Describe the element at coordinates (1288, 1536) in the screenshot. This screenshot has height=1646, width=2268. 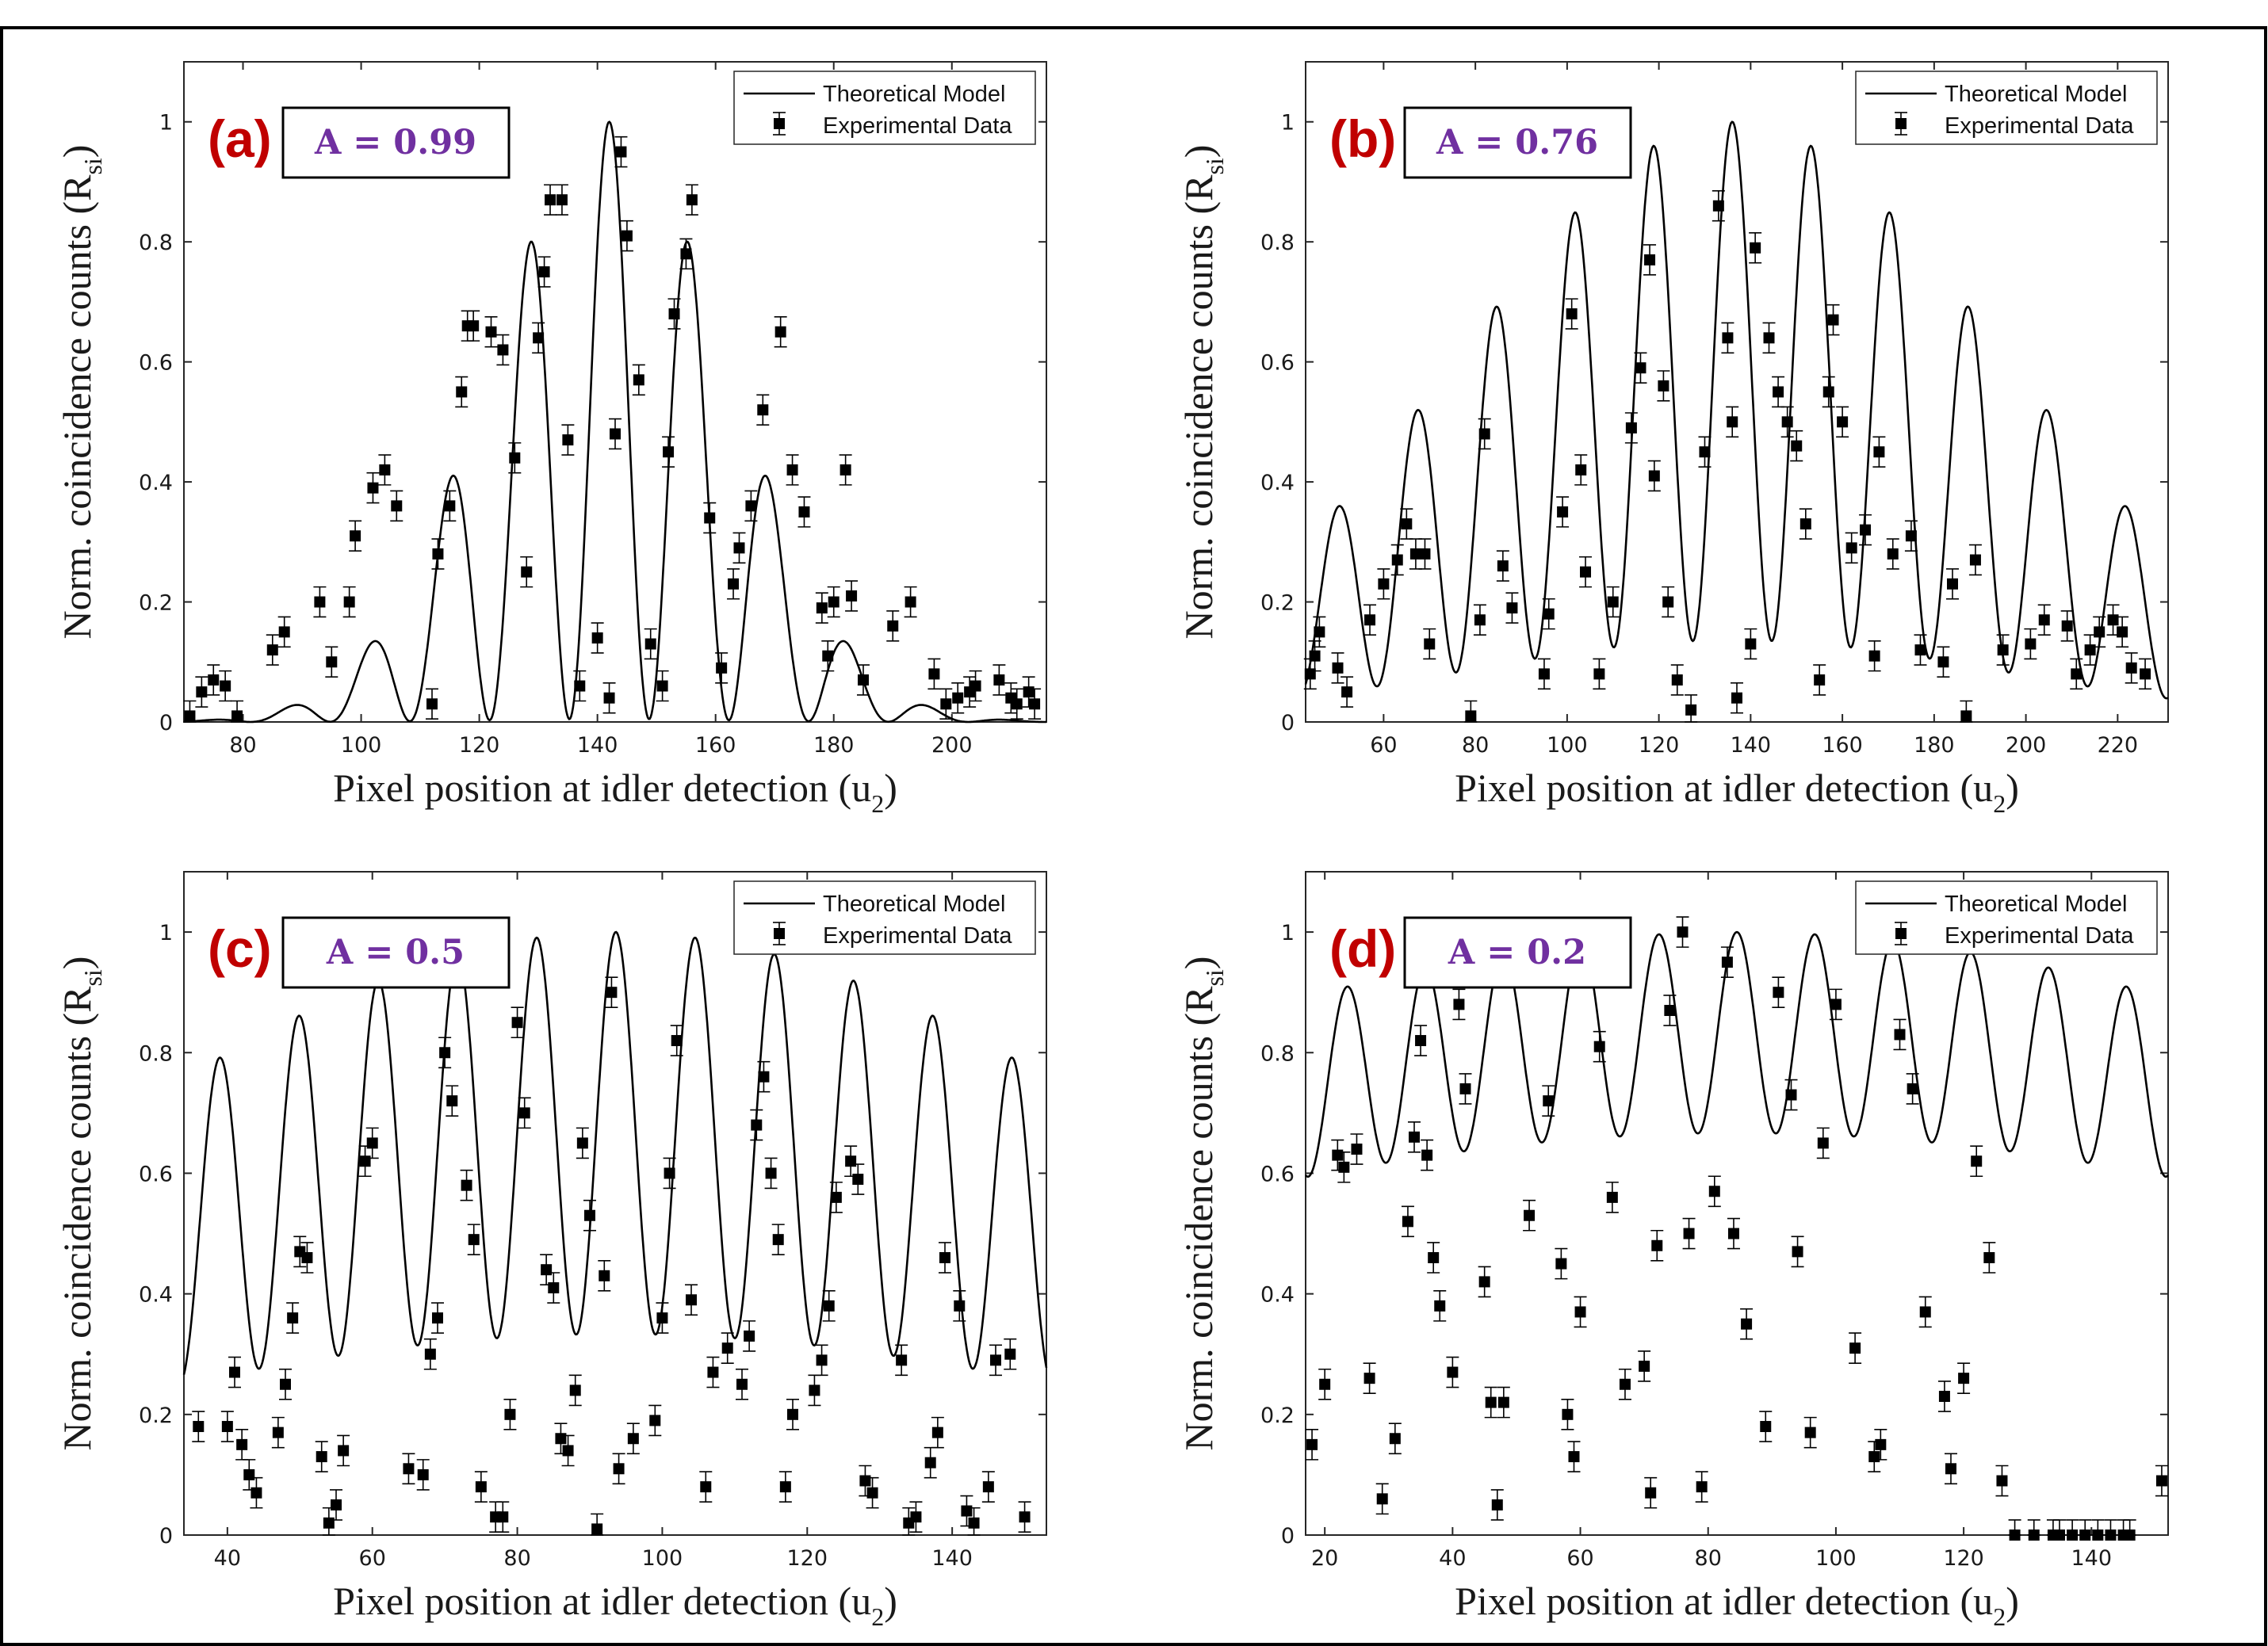
I see `y-tick-label: 0` at that location.